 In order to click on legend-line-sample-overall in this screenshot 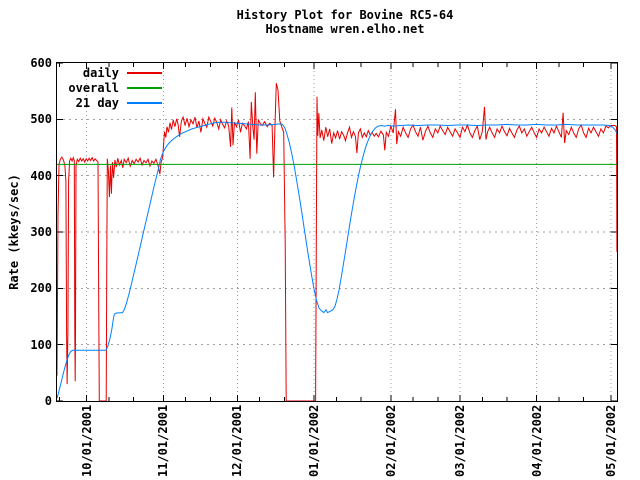, I will do `click(144, 87)`.